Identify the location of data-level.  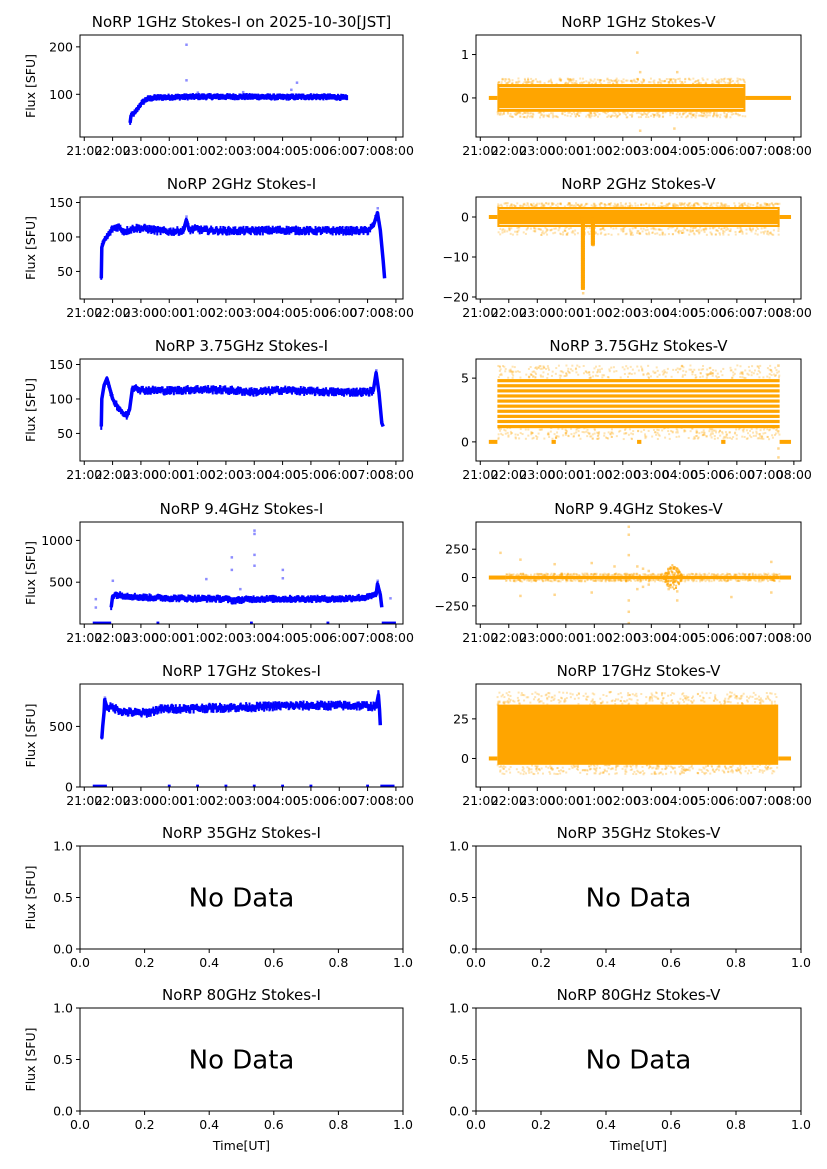
(638, 381).